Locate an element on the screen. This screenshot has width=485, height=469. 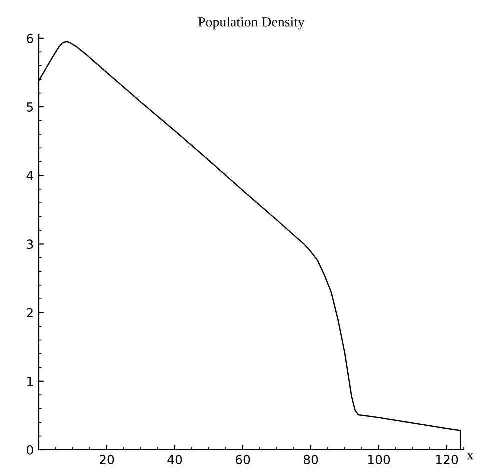
x-tick-label: 40 is located at coordinates (175, 460).